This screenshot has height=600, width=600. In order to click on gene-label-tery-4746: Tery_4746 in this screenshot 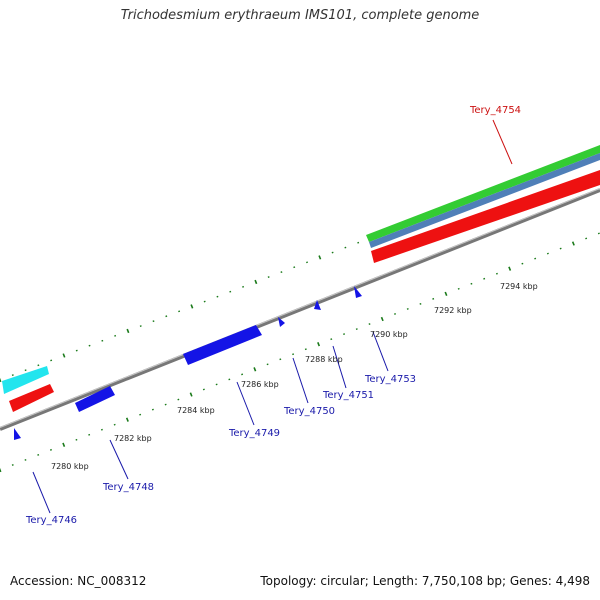, I will do `click(52, 520)`.